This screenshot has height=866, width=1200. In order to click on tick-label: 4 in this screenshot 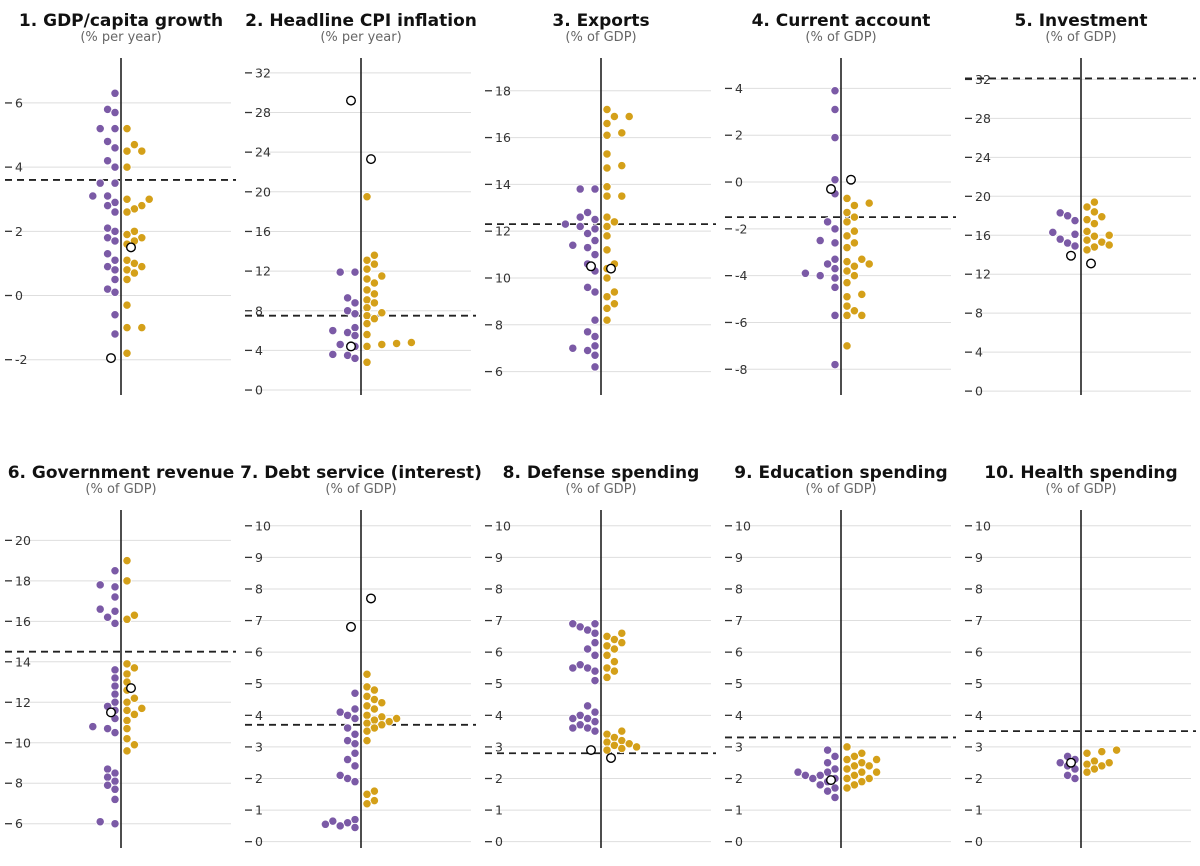, I will do `click(739, 88)`.